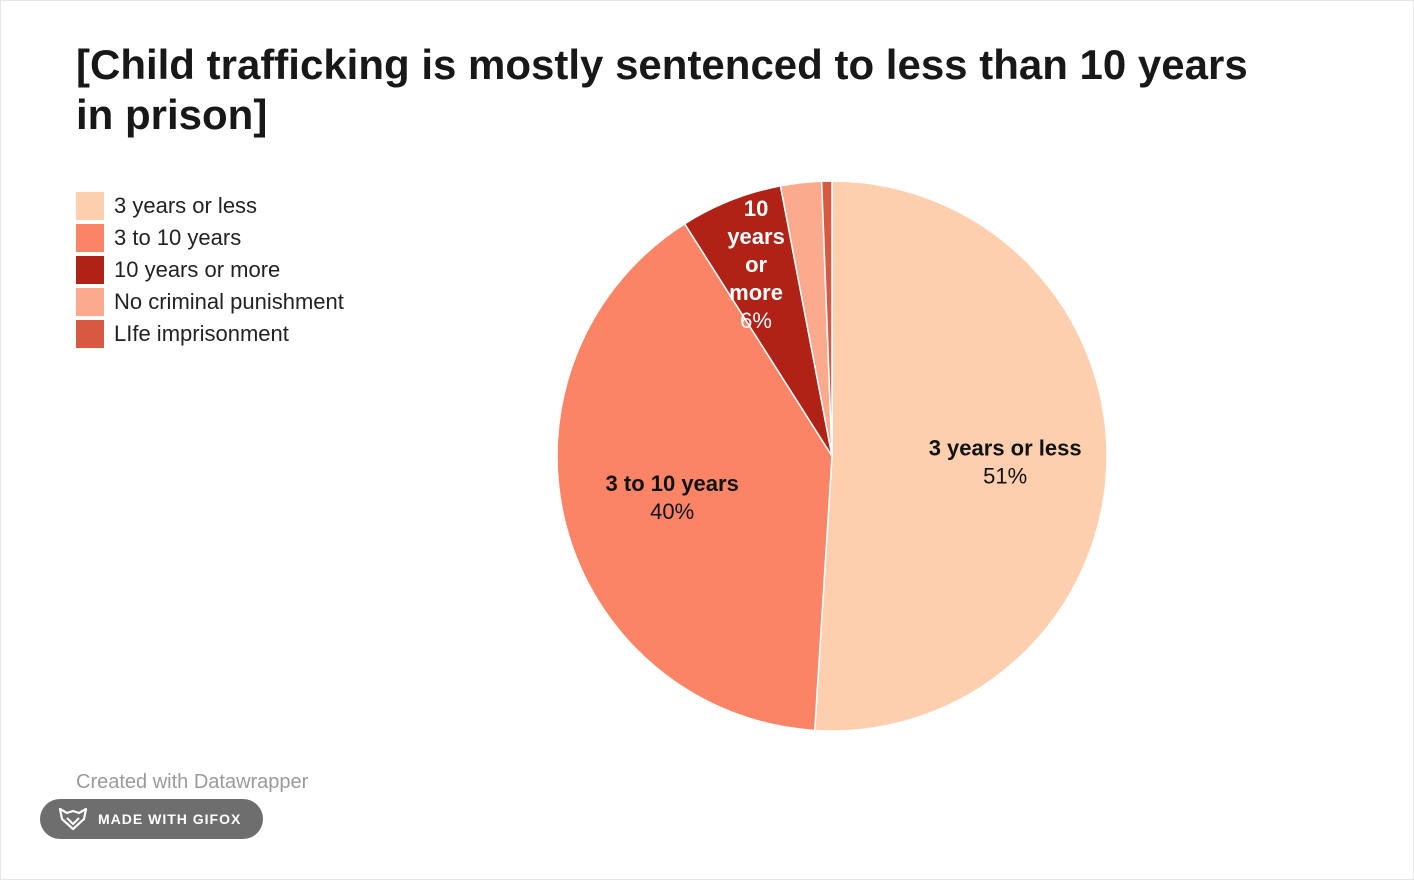  What do you see at coordinates (756, 264) in the screenshot?
I see `slice-label-name: or` at bounding box center [756, 264].